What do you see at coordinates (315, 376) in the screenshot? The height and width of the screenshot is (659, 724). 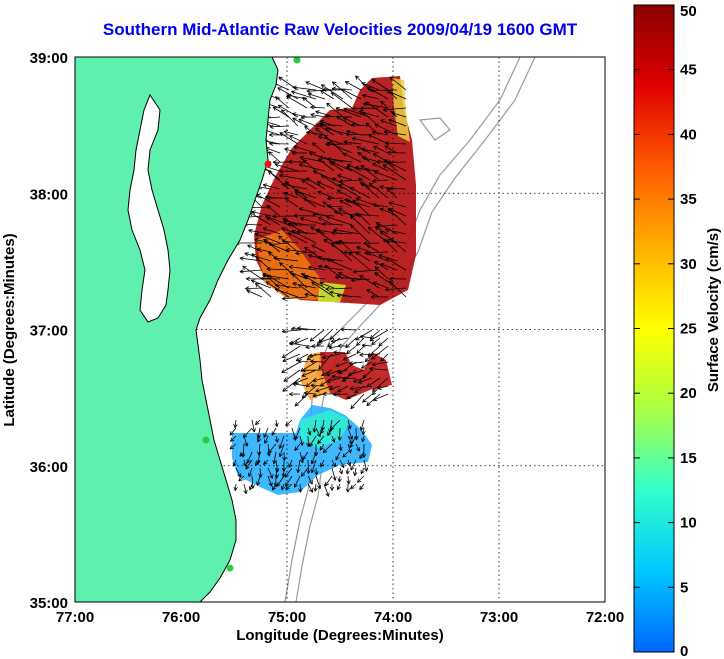 I see `velocity-patch-mid-orange` at bounding box center [315, 376].